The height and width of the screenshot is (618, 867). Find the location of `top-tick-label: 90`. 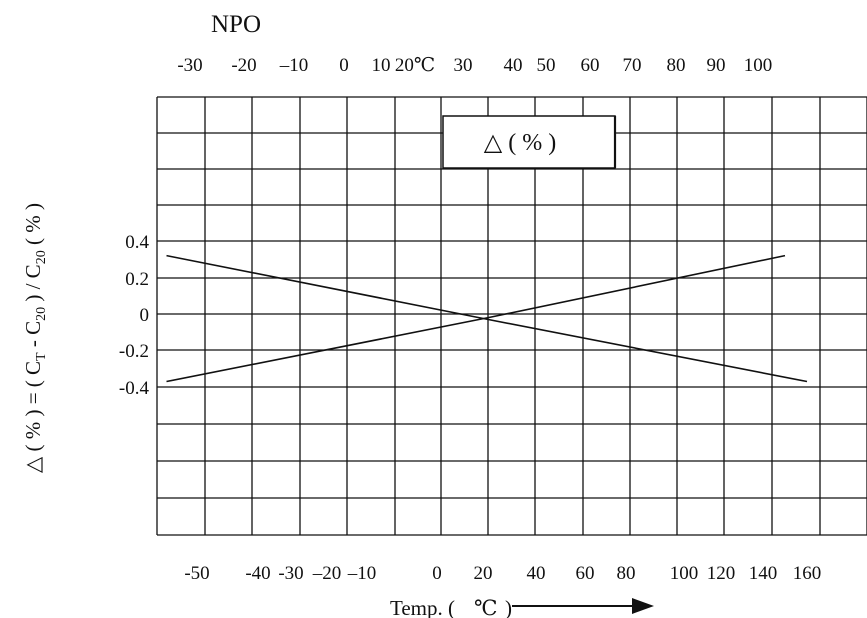

top-tick-label: 90 is located at coordinates (716, 65).